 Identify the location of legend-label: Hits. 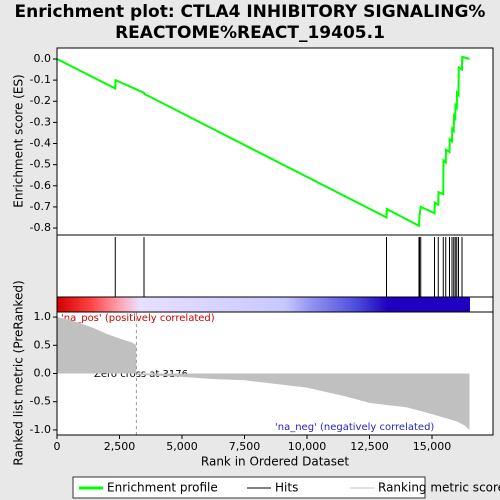
(286, 488).